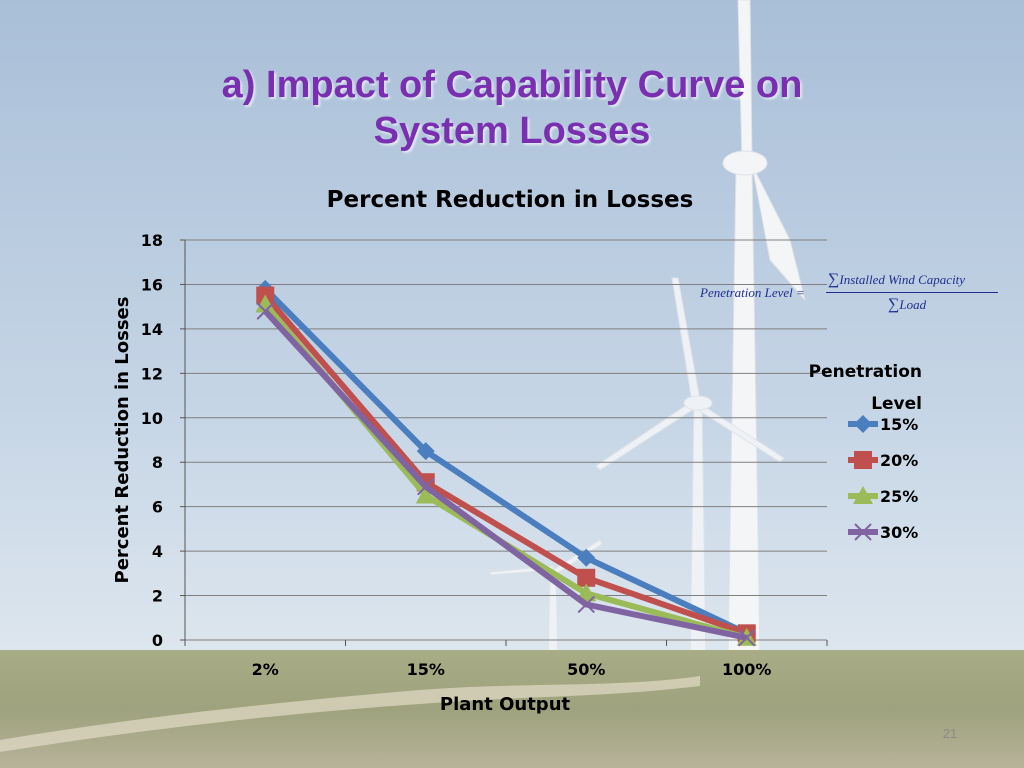  I want to click on legend-items: 15% 20% 25% 30%, so click(883, 478).